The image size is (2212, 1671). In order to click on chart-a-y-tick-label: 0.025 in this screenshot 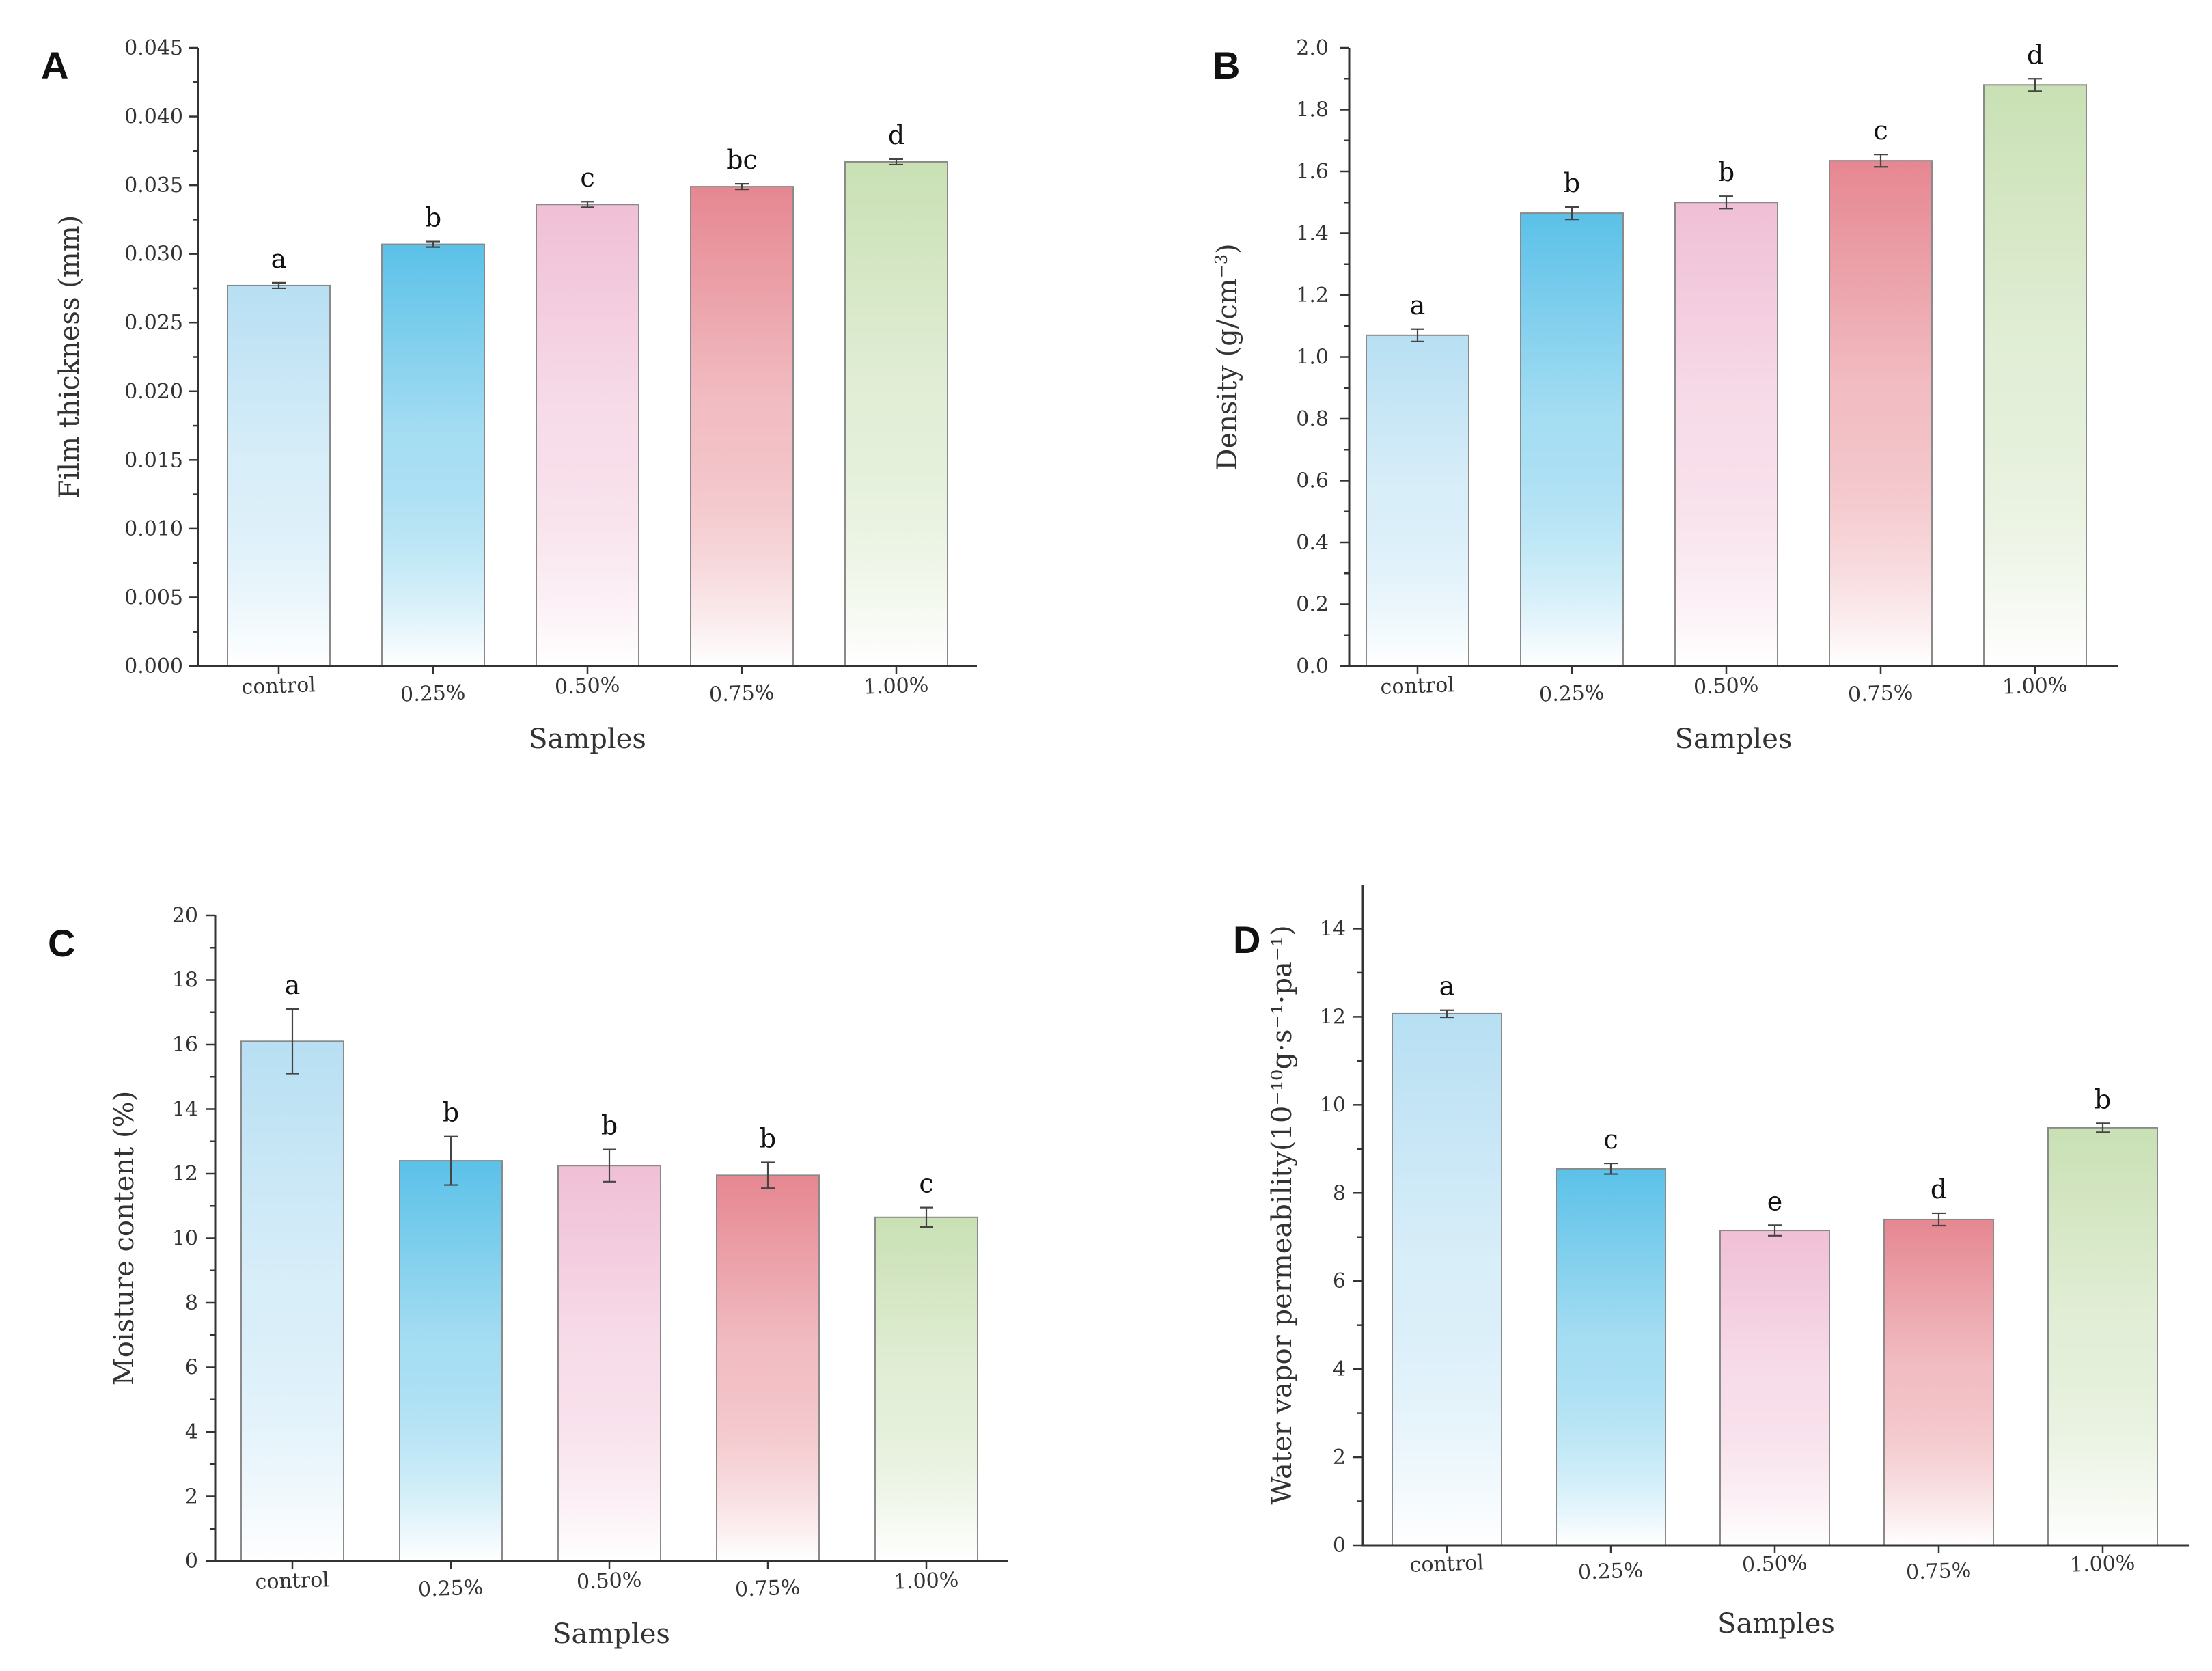, I will do `click(153, 323)`.